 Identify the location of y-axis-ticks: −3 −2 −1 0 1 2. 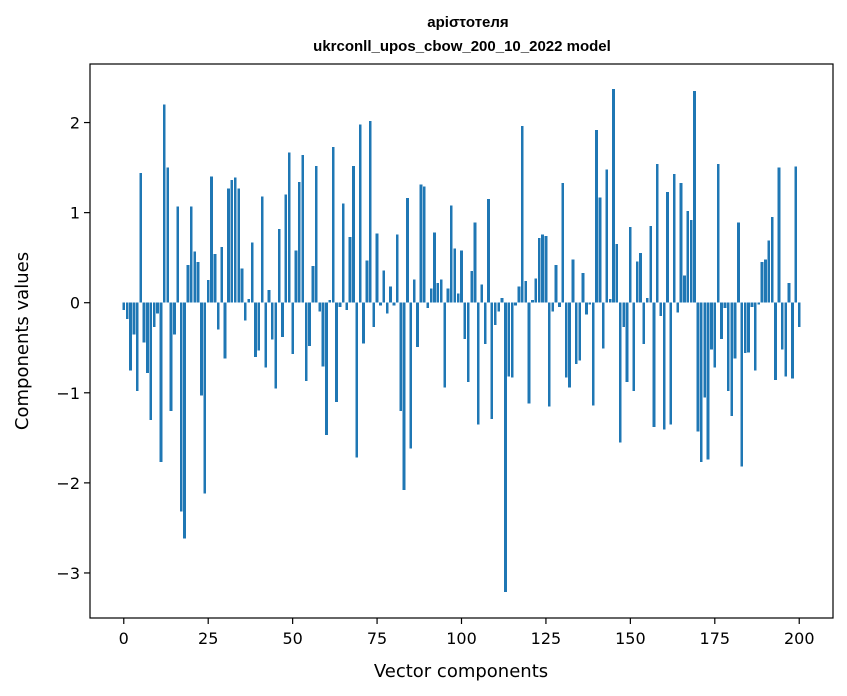
(73, 348).